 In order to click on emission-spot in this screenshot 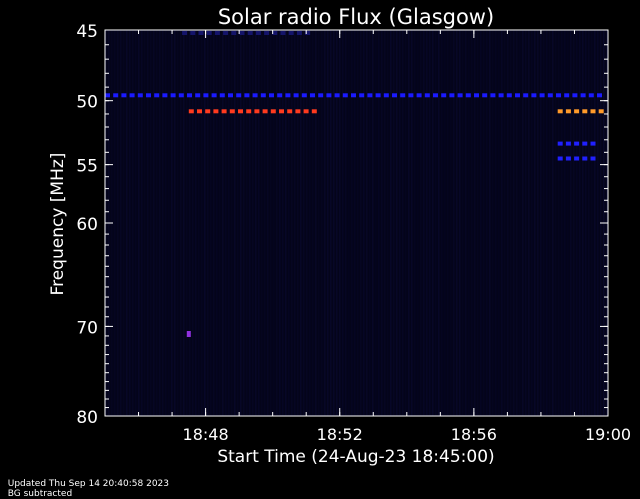, I will do `click(188, 334)`.